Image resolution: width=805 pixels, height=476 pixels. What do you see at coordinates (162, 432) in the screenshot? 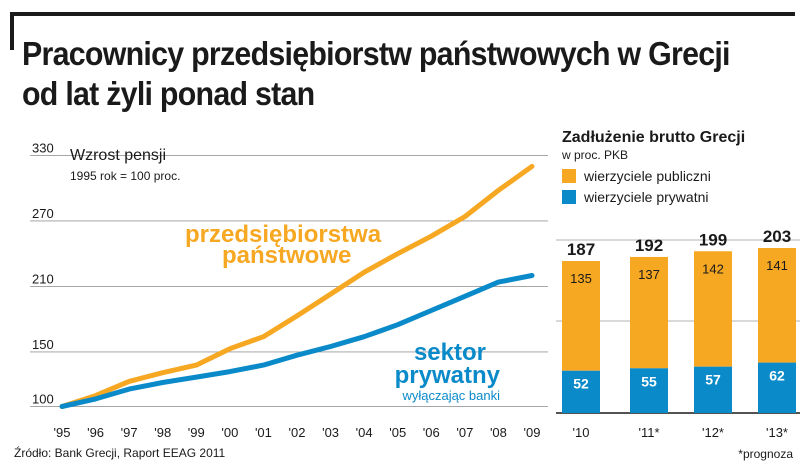
I see `x-tick-label-3: '98` at bounding box center [162, 432].